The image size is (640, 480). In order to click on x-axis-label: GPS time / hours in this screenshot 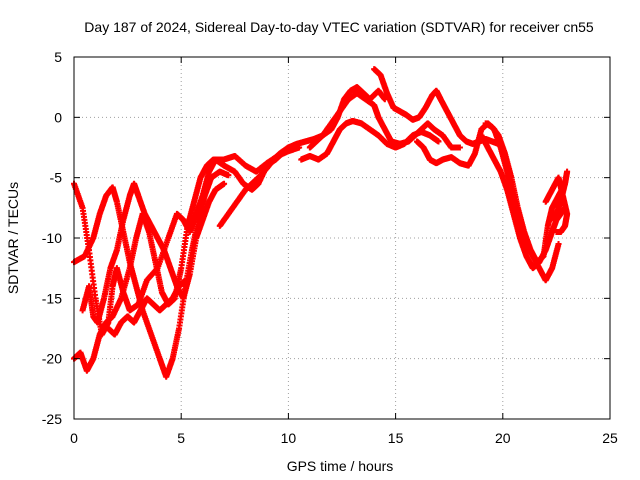, I will do `click(340, 466)`.